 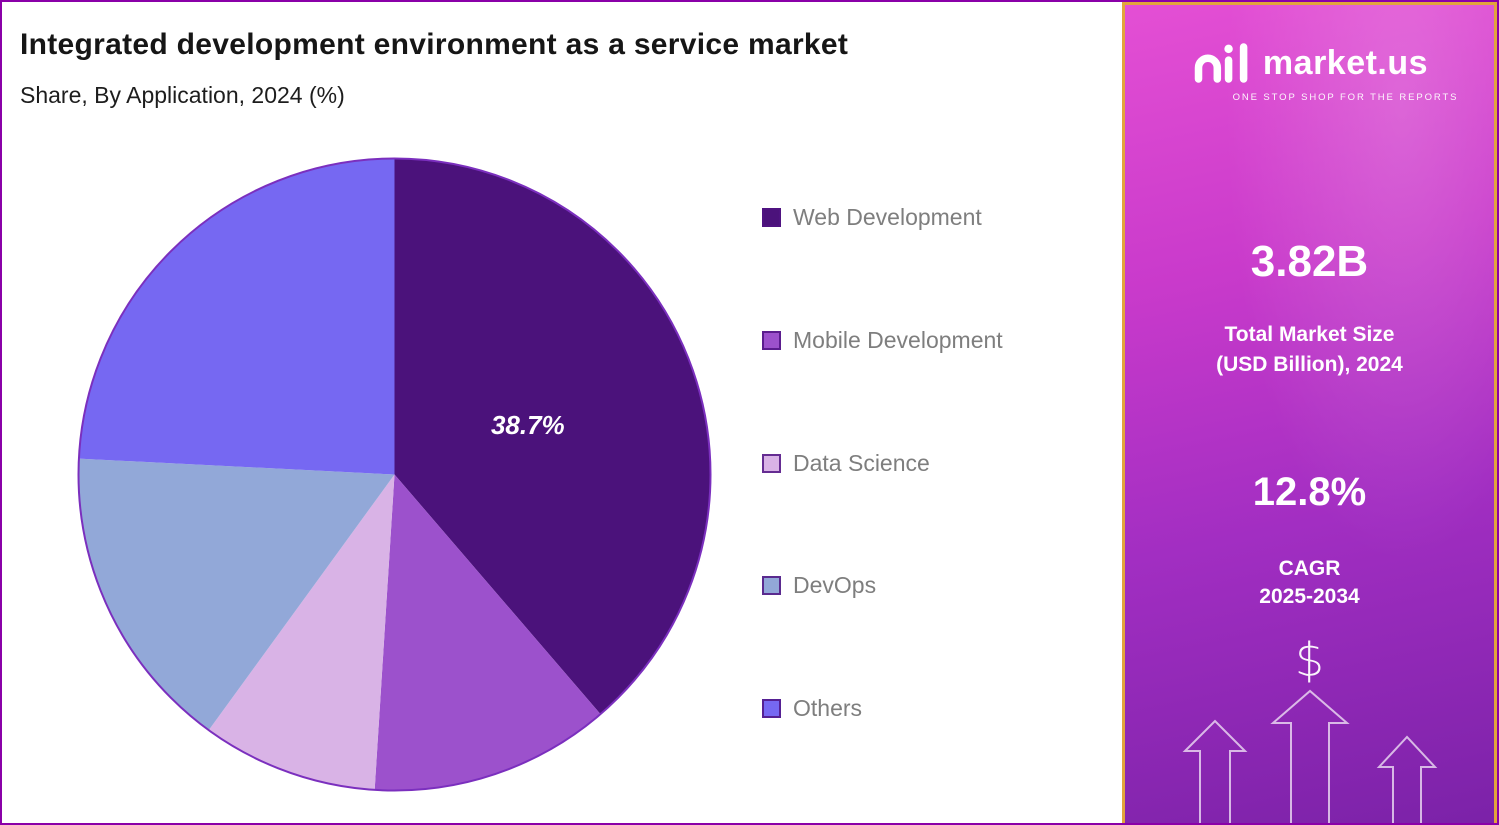 I want to click on legend-item-devops: DevOps, so click(x=942, y=585).